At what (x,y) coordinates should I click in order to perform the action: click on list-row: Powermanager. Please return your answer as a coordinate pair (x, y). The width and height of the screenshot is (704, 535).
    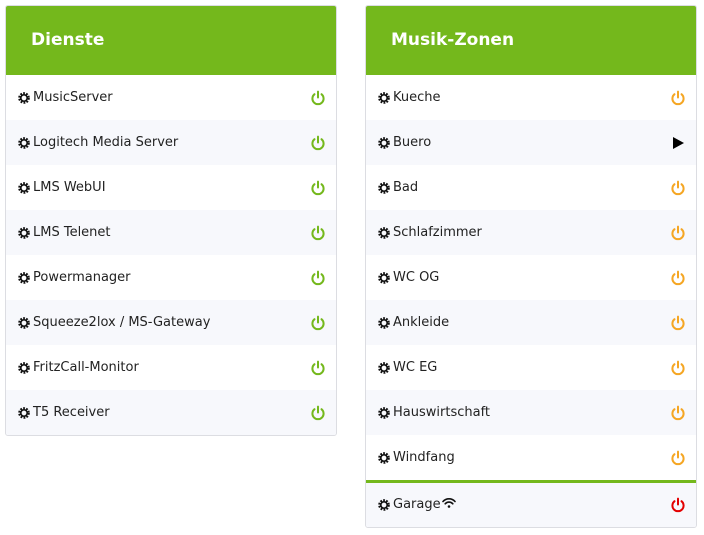
    Looking at the image, I should click on (171, 277).